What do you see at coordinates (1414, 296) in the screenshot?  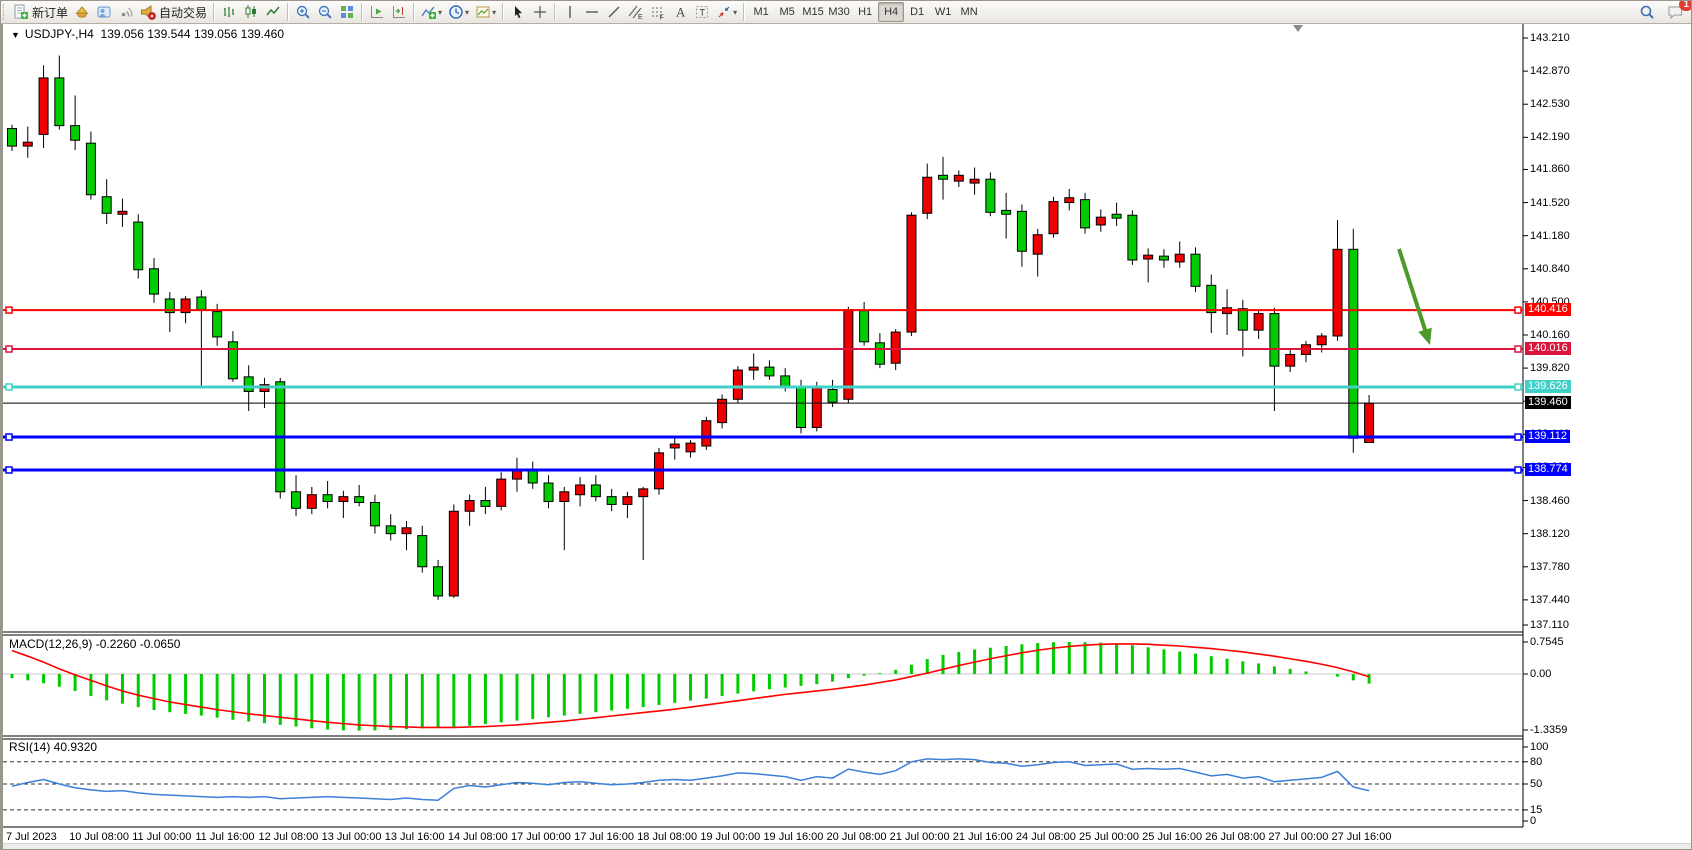 I see `down-arrow-annotation` at bounding box center [1414, 296].